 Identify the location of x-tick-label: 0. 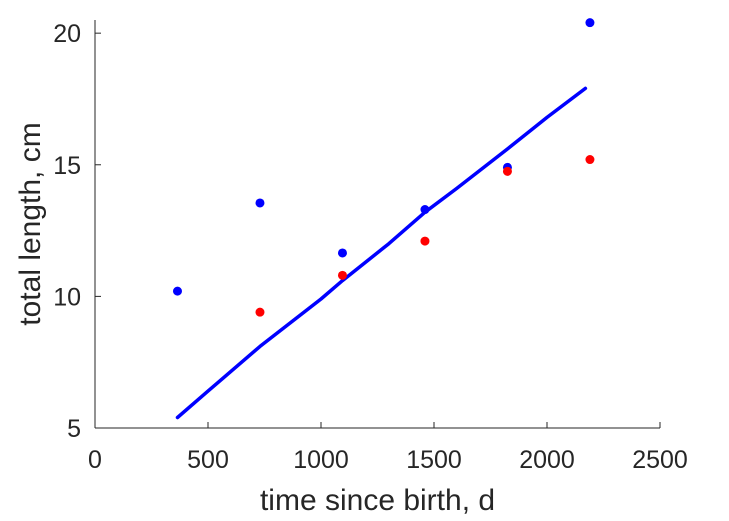
(95, 460).